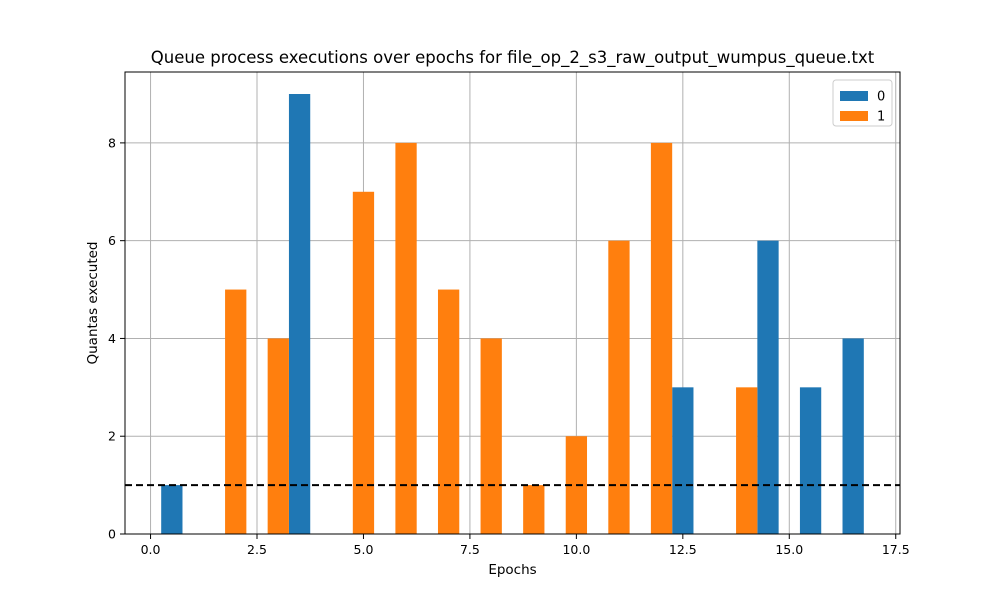 This screenshot has width=1000, height=600. I want to click on x-tick-label: 10.0, so click(576, 549).